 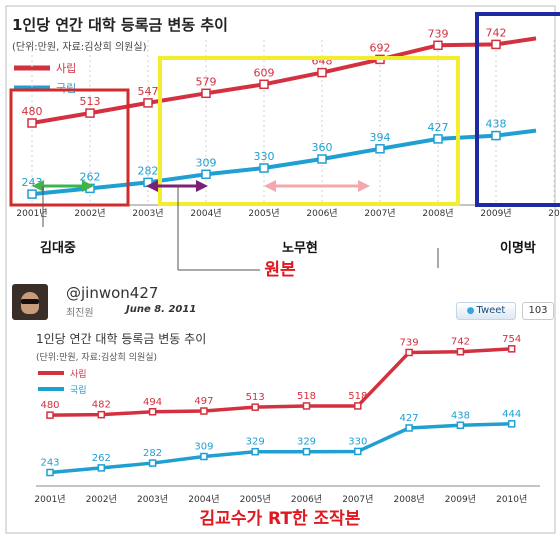 I want to click on data-label: 444, so click(x=511, y=414).